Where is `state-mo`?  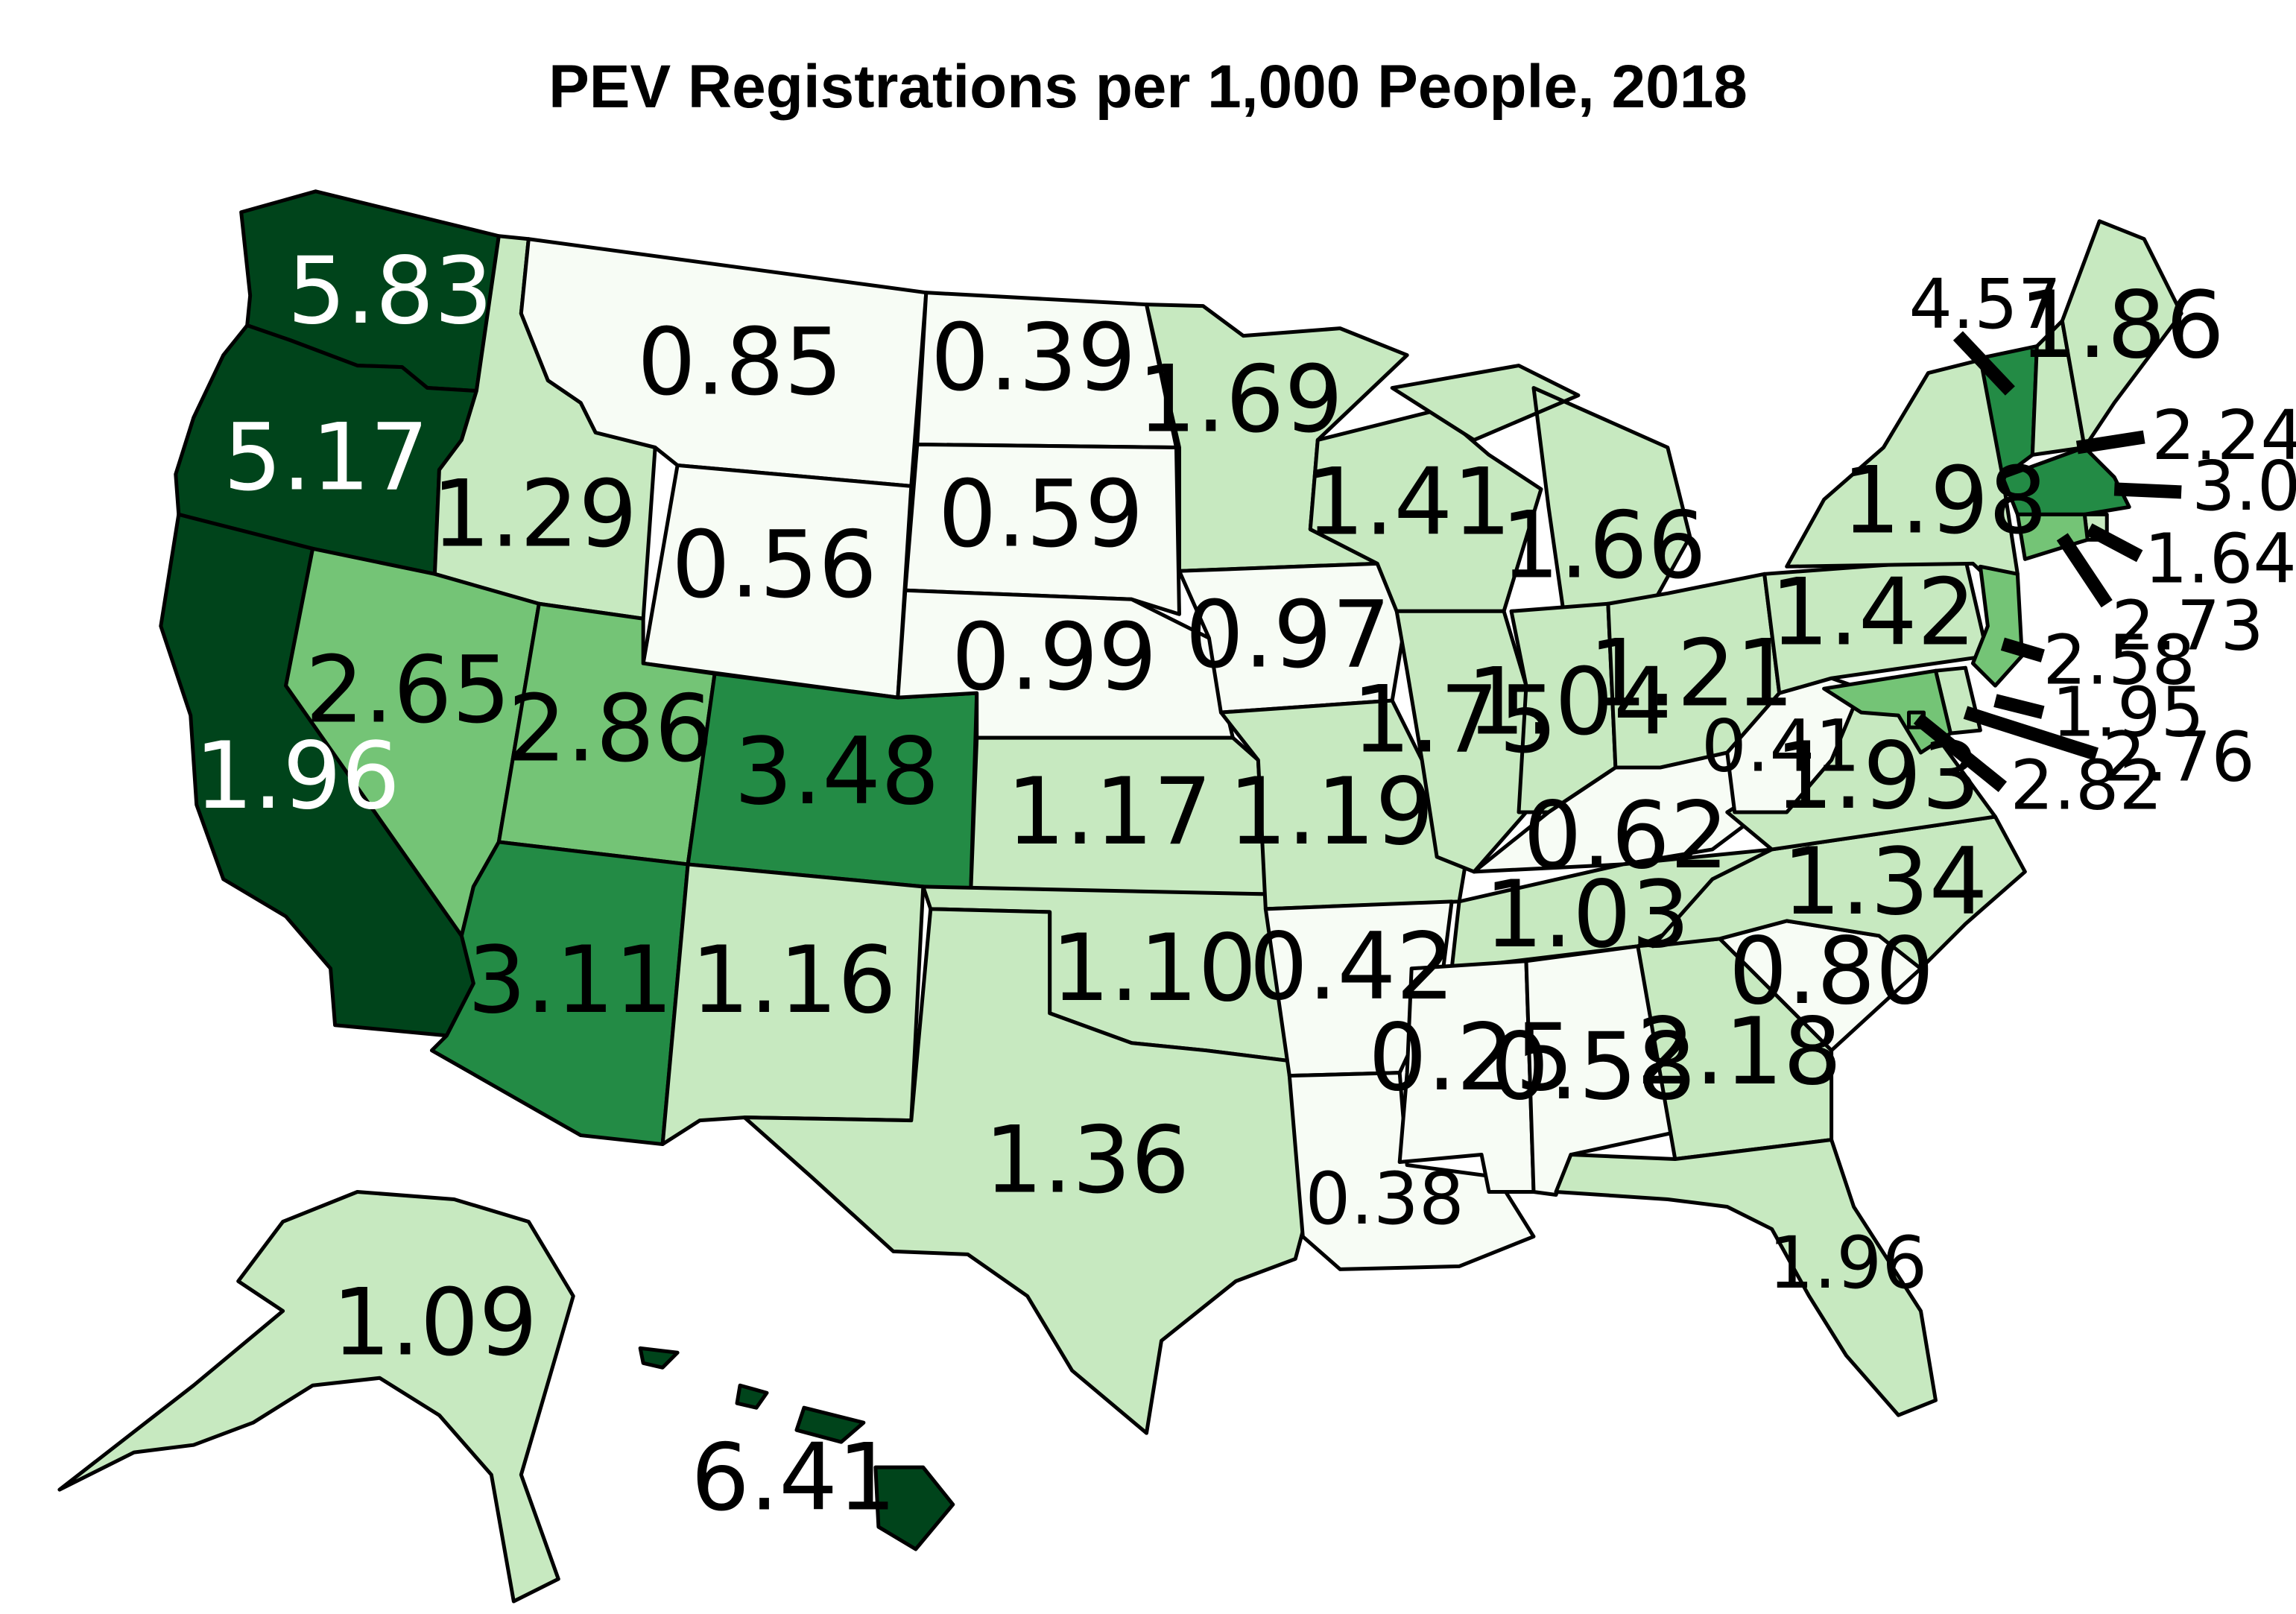
state-mo is located at coordinates (1343, 804).